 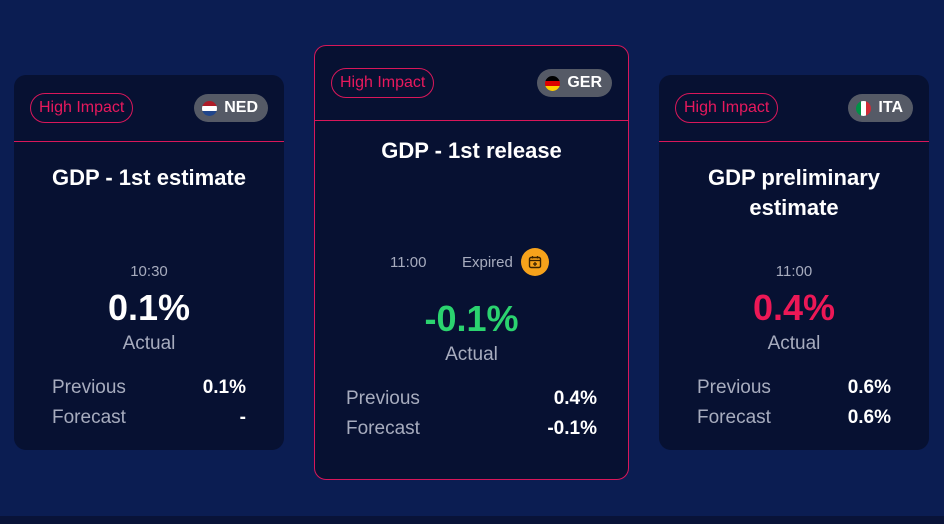 I want to click on country-code: GER, so click(x=584, y=82).